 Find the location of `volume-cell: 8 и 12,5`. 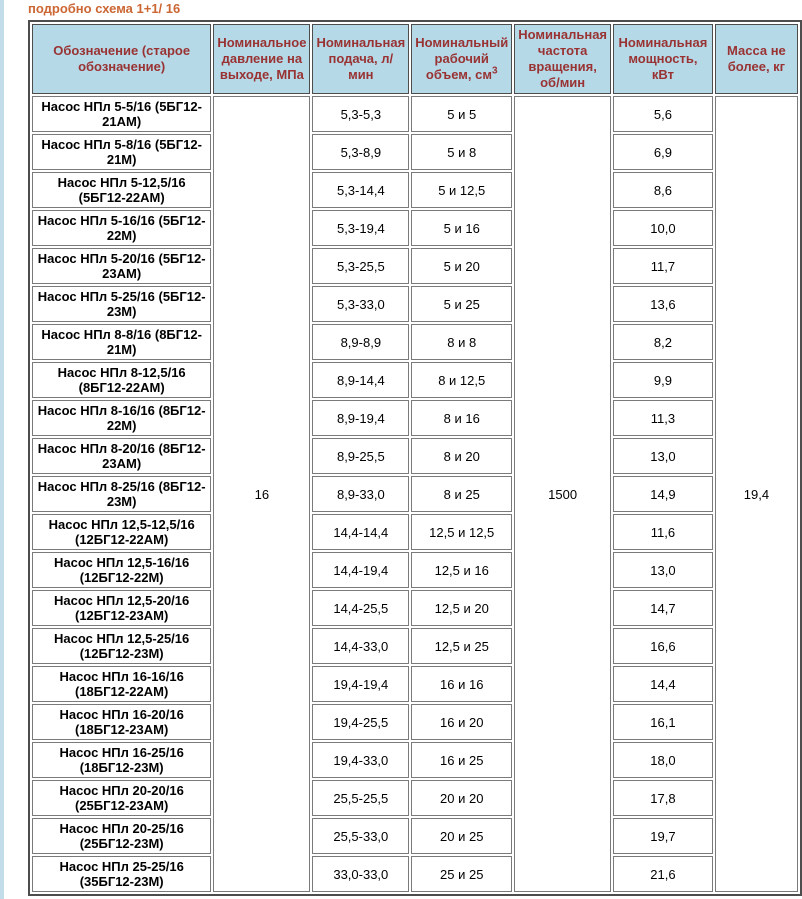

volume-cell: 8 и 12,5 is located at coordinates (462, 380).